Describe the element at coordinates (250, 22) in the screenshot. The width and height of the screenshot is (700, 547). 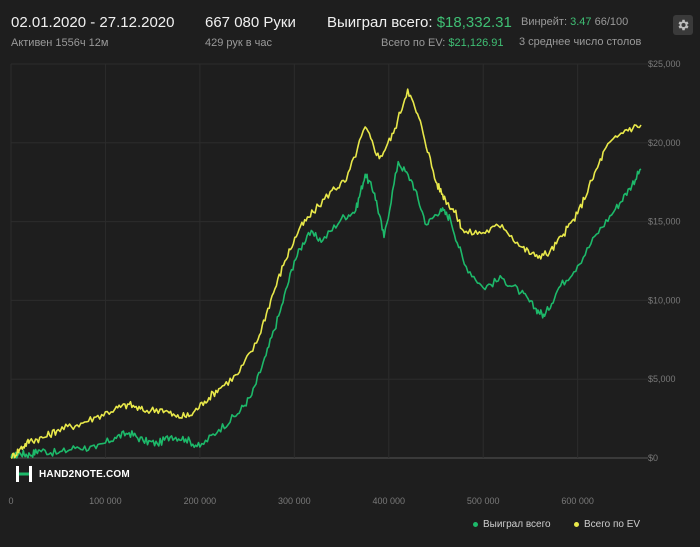
I see `hands-count: 667 080 Руки` at that location.